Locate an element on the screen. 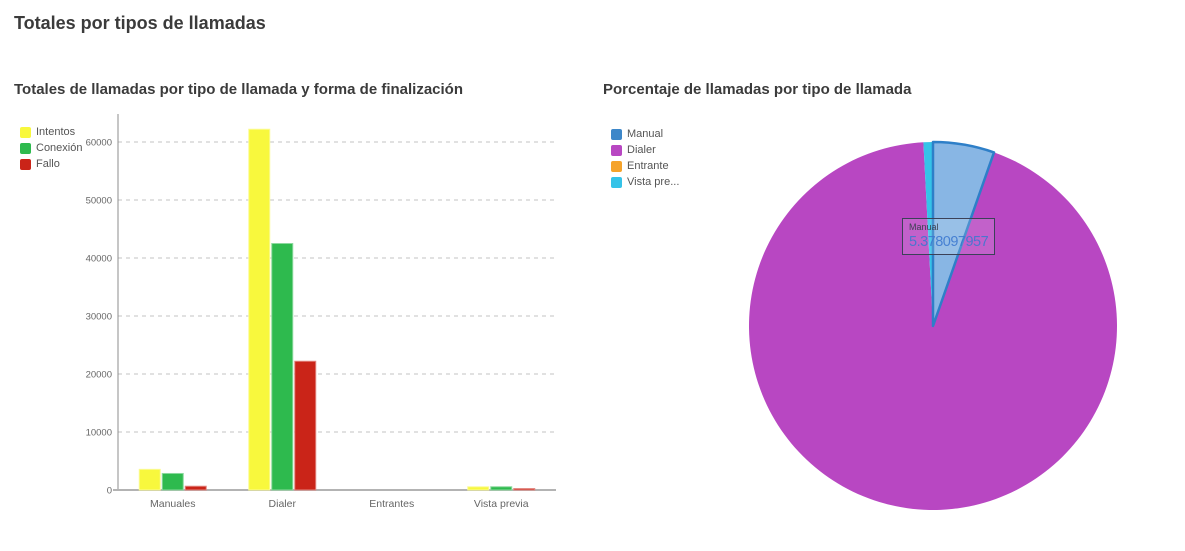 Image resolution: width=1185 pixels, height=551 pixels. legend-label: Entrante is located at coordinates (648, 166).